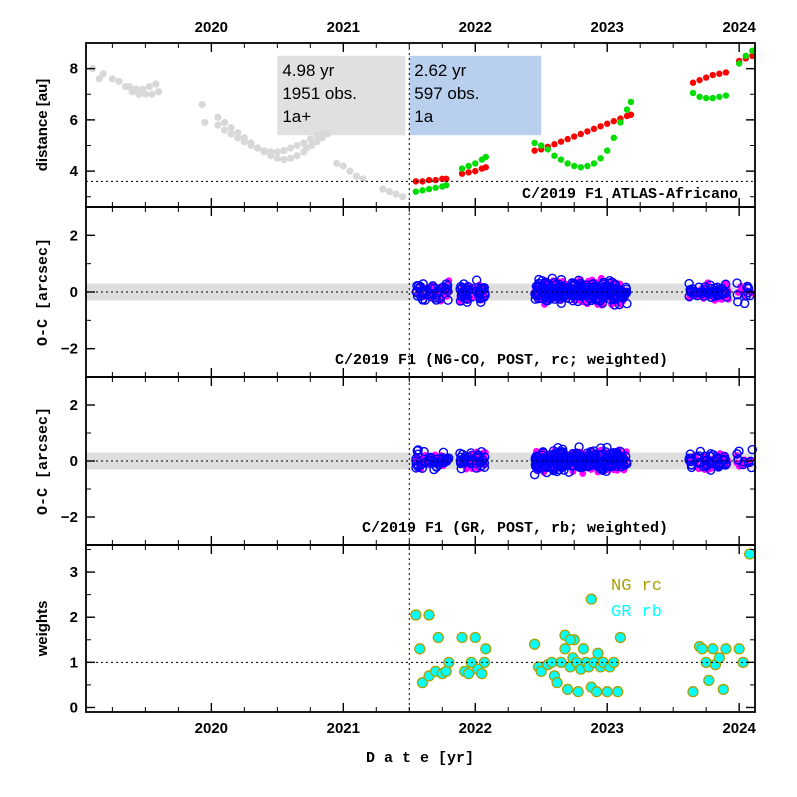 This screenshot has width=797, height=797. What do you see at coordinates (74, 120) in the screenshot?
I see `y-tick-label-distance-1: 6` at bounding box center [74, 120].